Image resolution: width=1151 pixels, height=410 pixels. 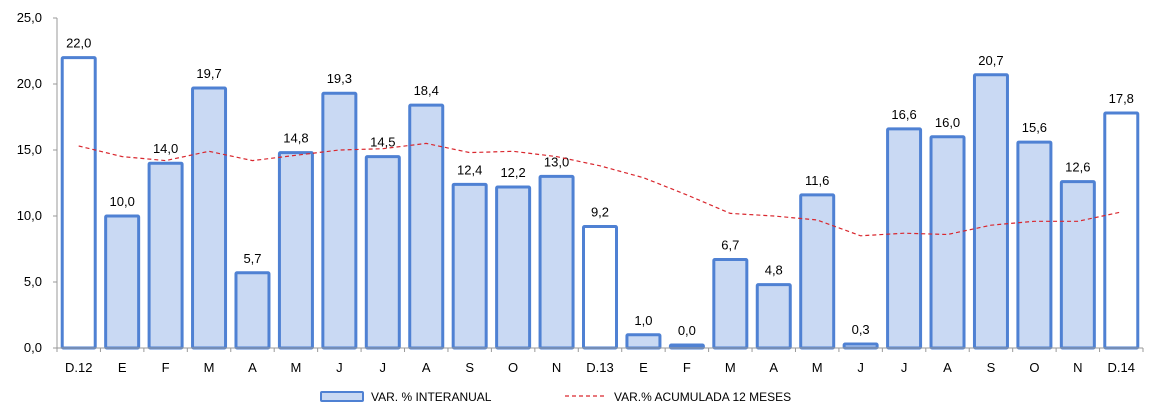 I want to click on y-tick-label: 20,0, so click(x=29, y=83).